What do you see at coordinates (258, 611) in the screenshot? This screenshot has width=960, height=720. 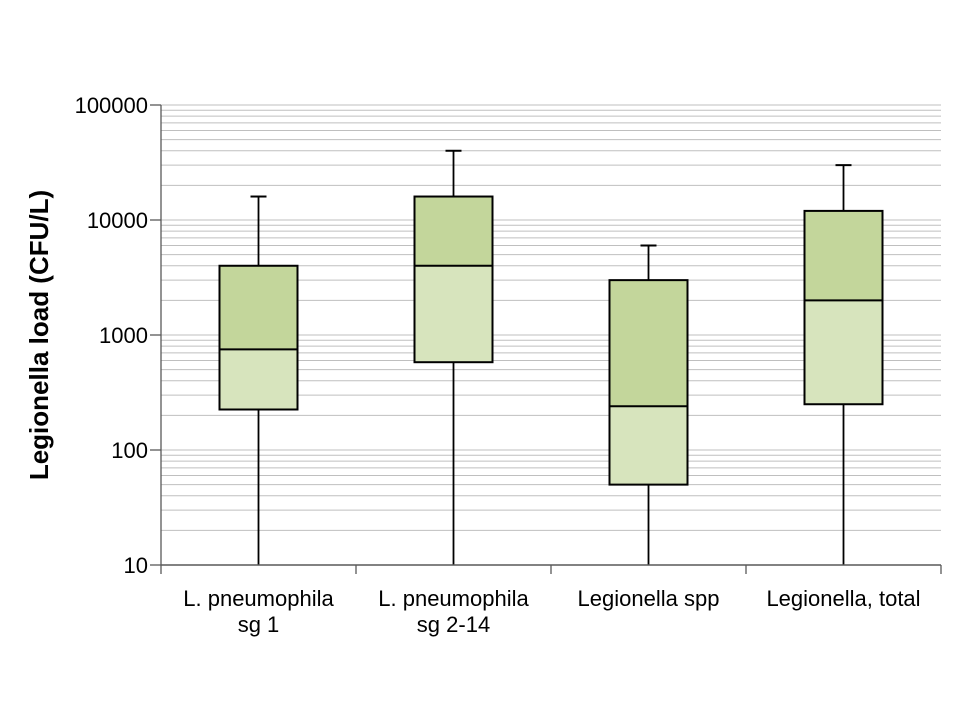 I see `x-category-label: L. pneumophila sg 1` at bounding box center [258, 611].